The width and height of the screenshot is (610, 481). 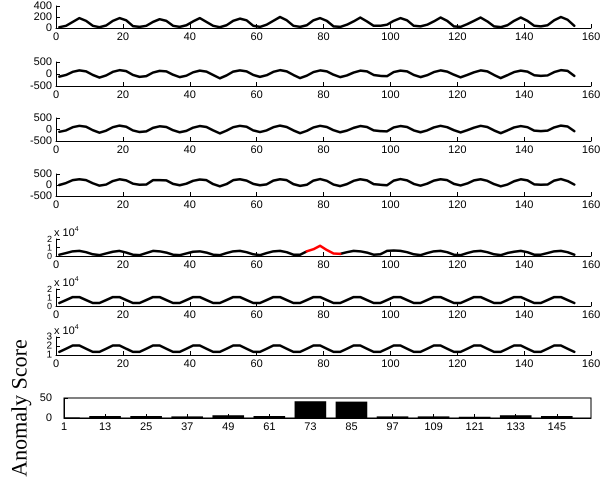 What do you see at coordinates (146, 427) in the screenshot?
I see `x-tick-label: 25` at bounding box center [146, 427].